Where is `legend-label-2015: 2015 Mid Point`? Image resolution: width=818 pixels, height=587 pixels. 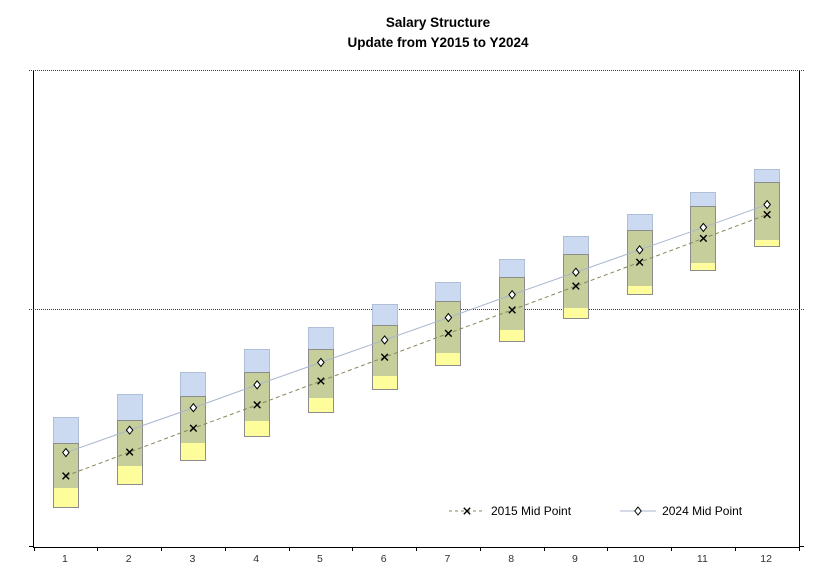 legend-label-2015: 2015 Mid Point is located at coordinates (531, 511).